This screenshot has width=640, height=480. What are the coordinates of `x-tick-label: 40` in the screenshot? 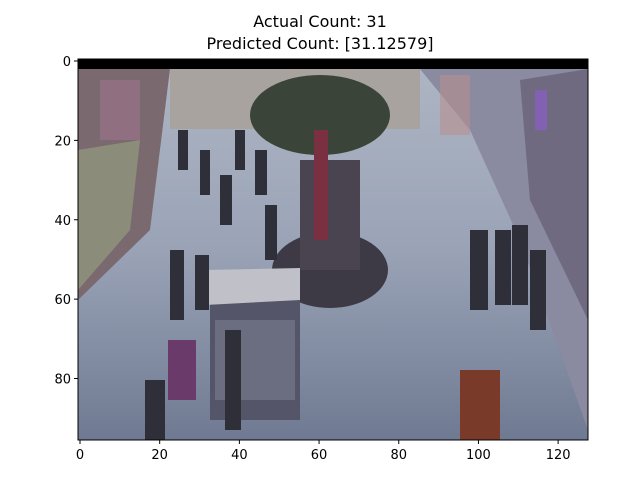 It's located at (239, 455).